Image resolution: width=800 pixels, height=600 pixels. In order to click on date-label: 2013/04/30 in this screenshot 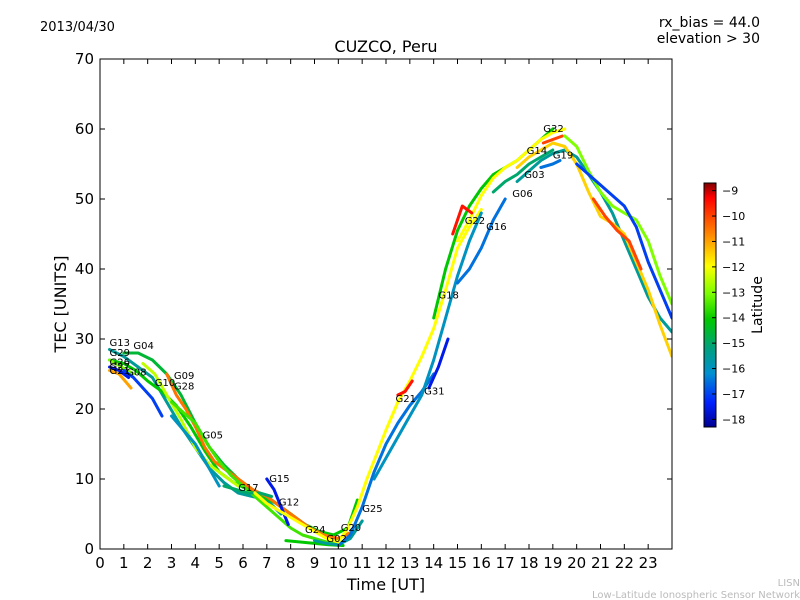, I will do `click(77, 27)`.